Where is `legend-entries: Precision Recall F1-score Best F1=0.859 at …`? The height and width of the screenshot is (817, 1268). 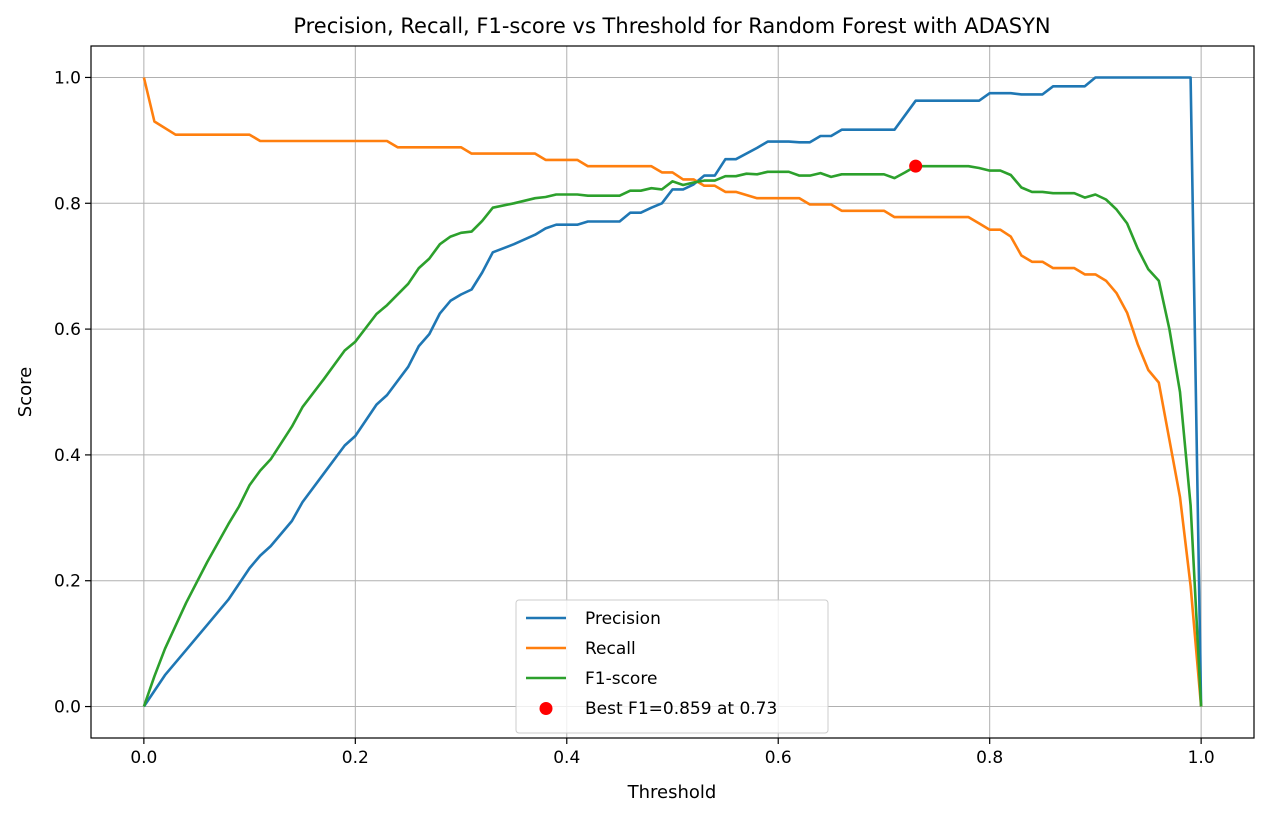
legend-entries: Precision Recall F1-score Best F1=0.859 at … is located at coordinates (651, 664).